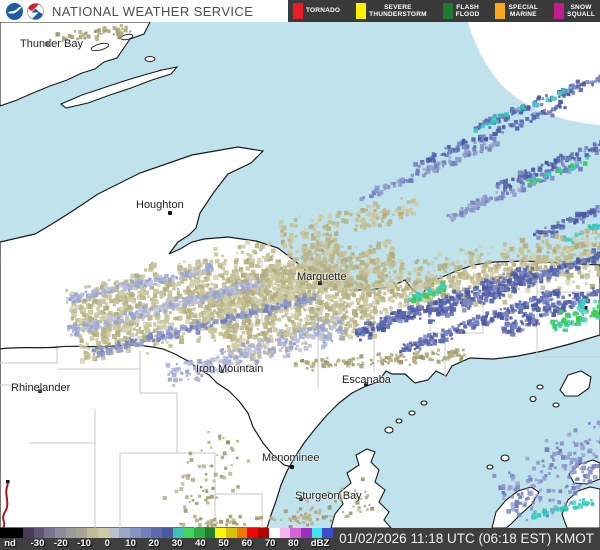 The width and height of the screenshot is (600, 550). What do you see at coordinates (293, 543) in the screenshot?
I see `dbz-tick-80: 80` at bounding box center [293, 543].